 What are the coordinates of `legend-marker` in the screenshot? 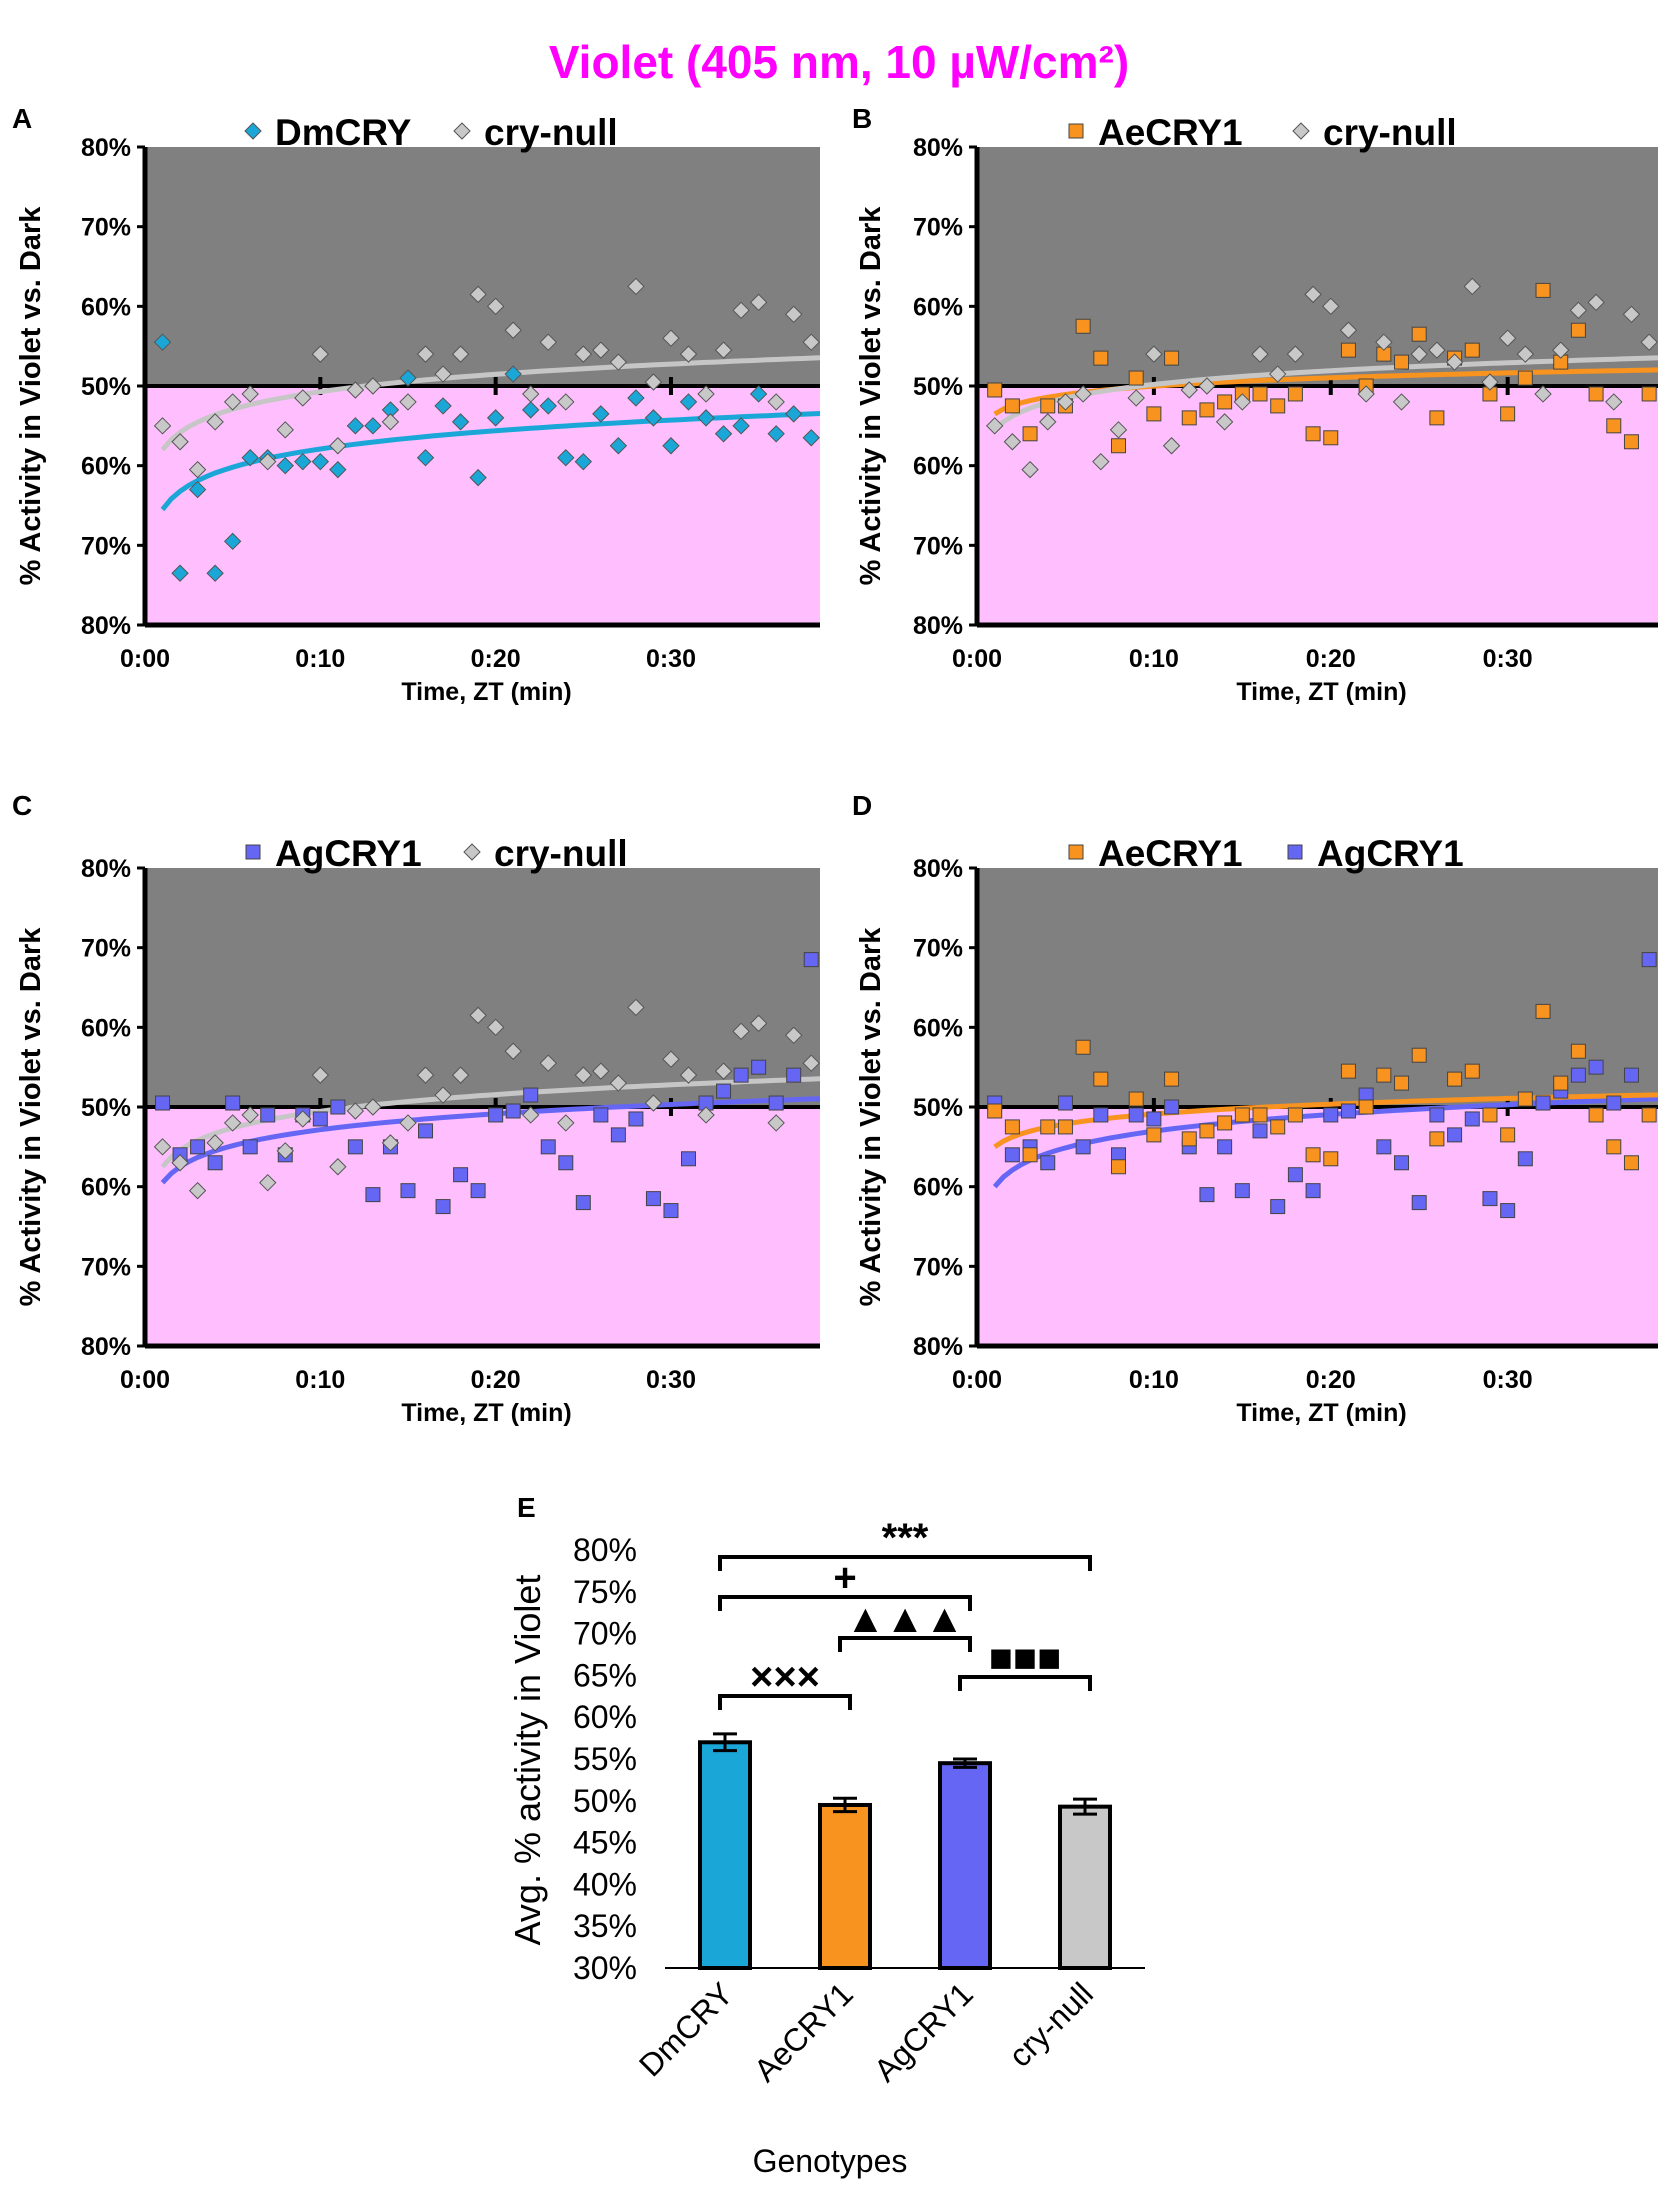 It's located at (253, 131).